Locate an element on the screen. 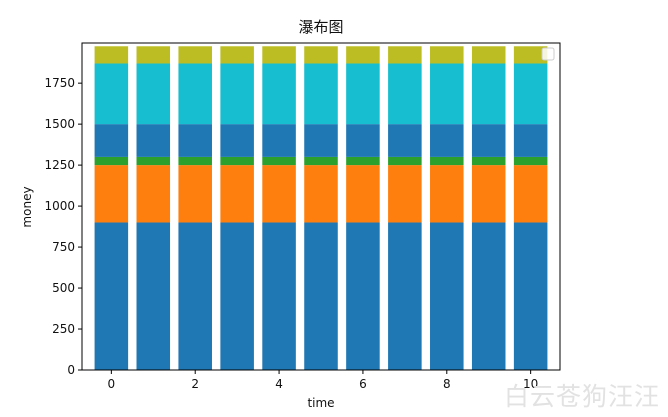  x-tick-label: 8 is located at coordinates (447, 384).